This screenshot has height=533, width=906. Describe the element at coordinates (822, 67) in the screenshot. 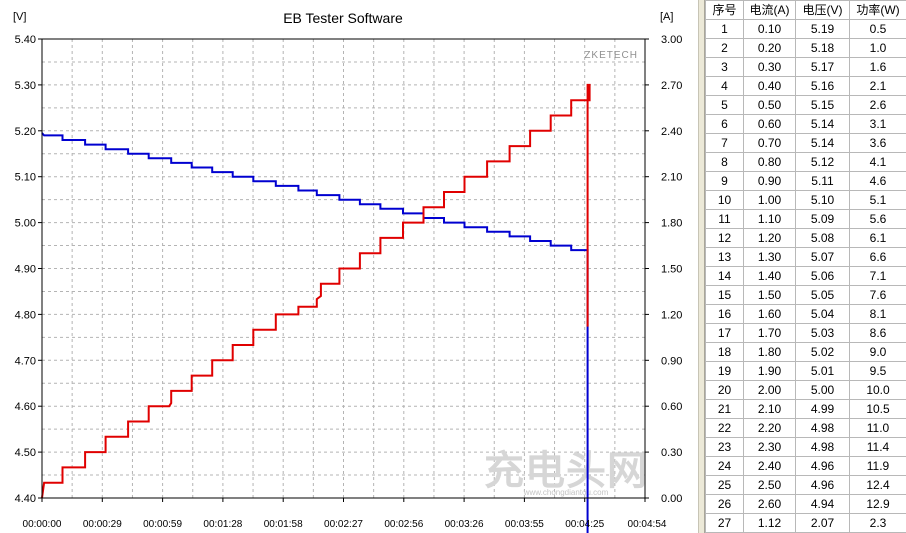

I see `cell-voltage: 5.17` at that location.